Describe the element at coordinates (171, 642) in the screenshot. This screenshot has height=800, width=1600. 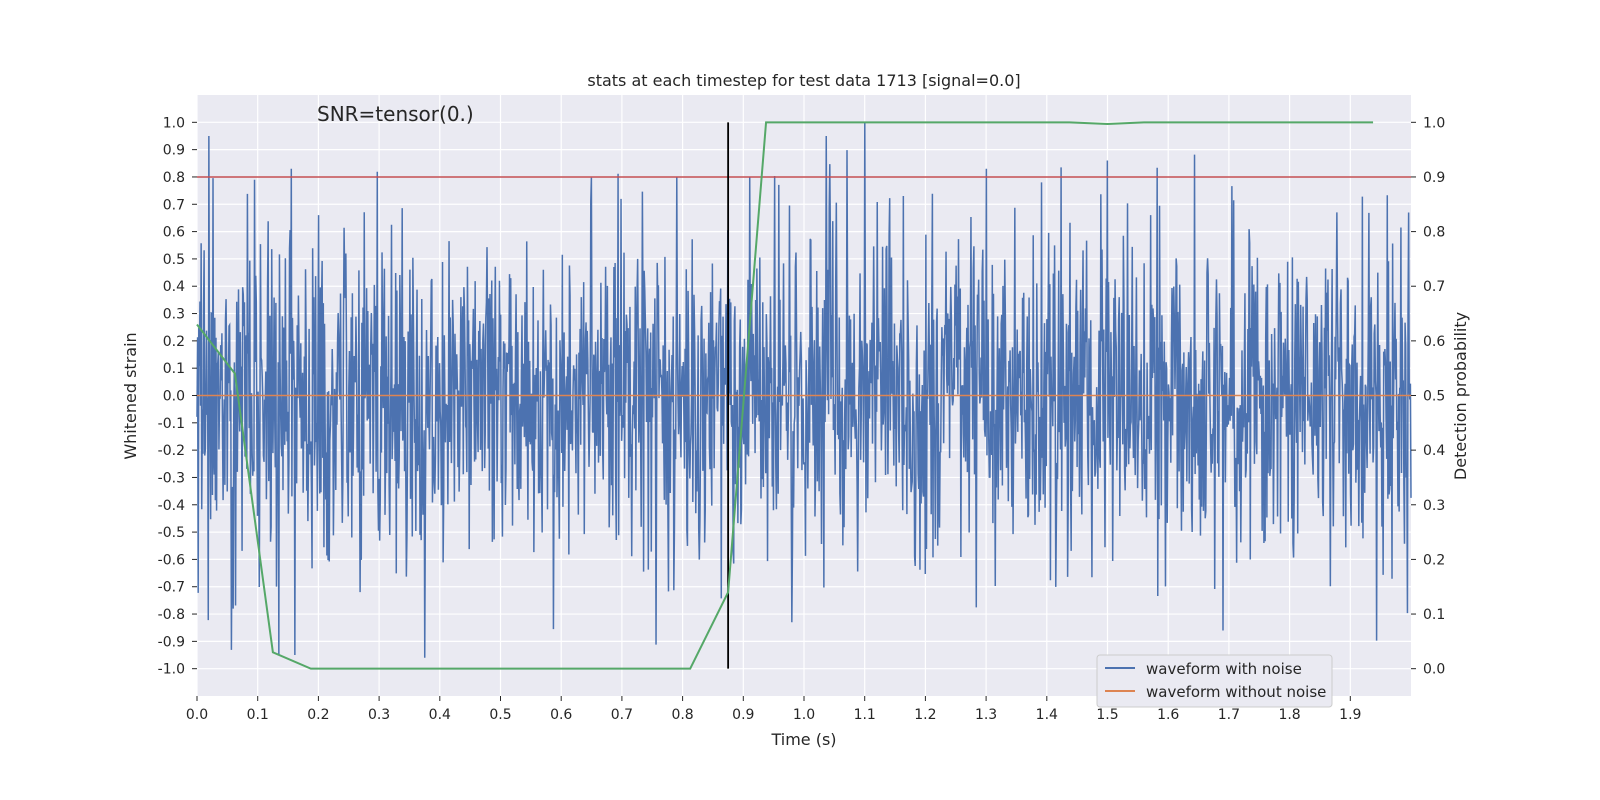
I see `y-tick-label: -0.9` at that location.